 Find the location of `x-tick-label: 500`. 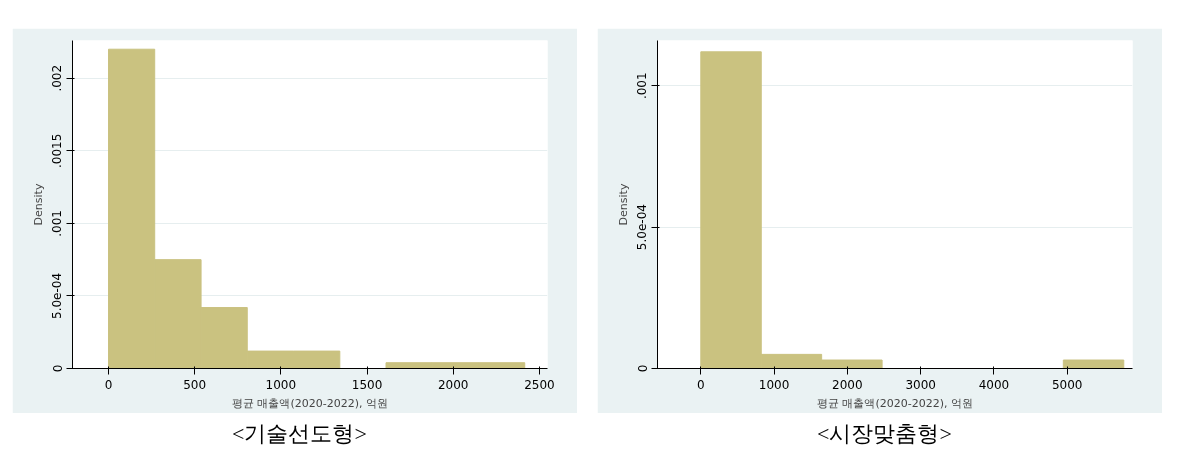

x-tick-label: 500 is located at coordinates (195, 384).